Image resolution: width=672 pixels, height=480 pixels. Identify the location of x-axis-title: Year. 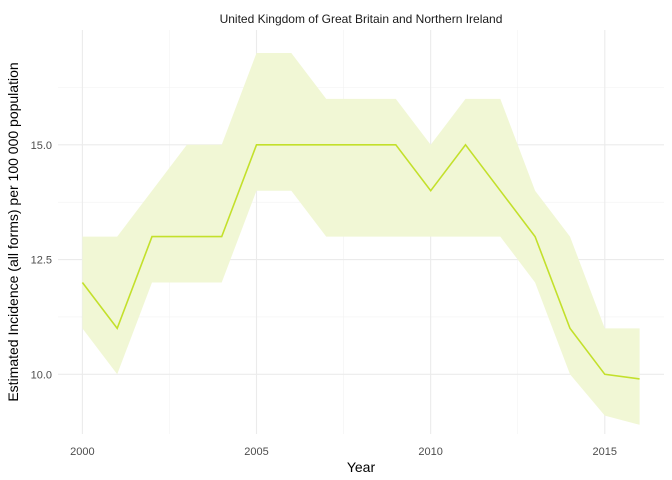
(361, 467).